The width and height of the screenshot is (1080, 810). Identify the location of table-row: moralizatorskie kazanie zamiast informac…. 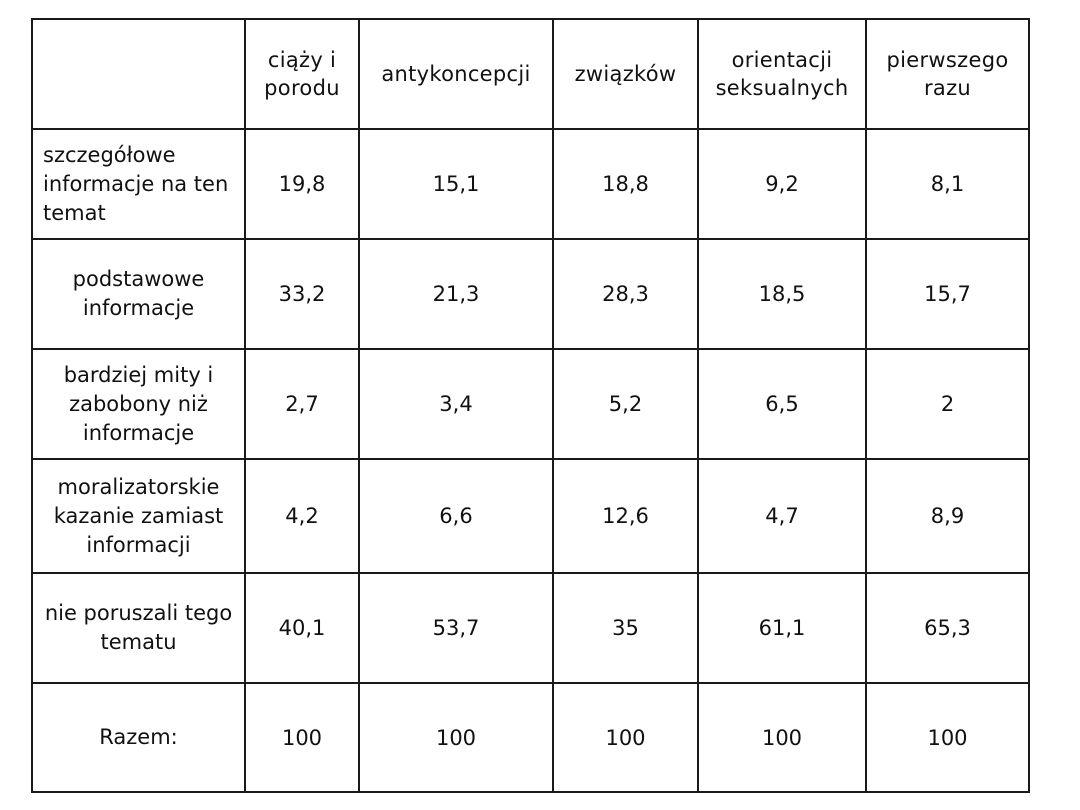
(530, 516).